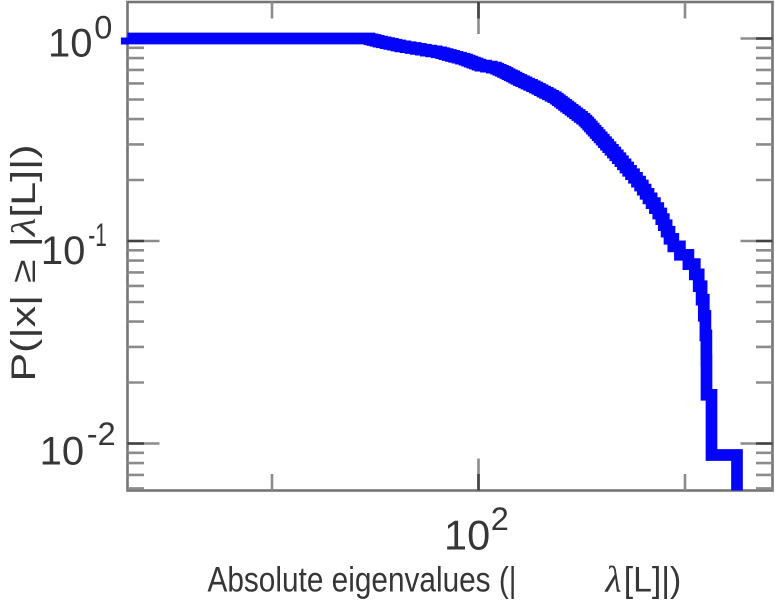 This screenshot has height=600, width=775. What do you see at coordinates (103, 28) in the screenshot?
I see `svg-text: 0` at bounding box center [103, 28].